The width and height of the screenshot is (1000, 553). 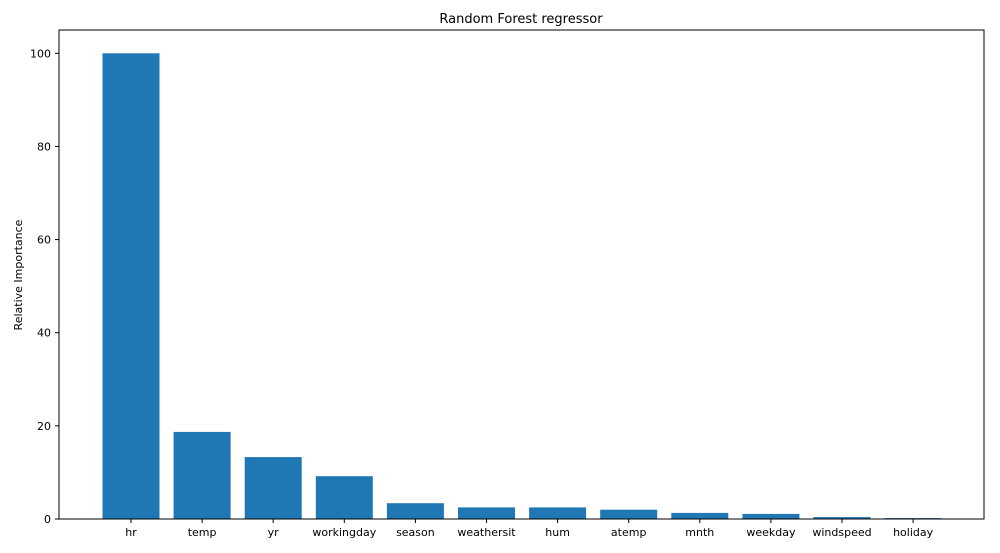 I want to click on x-tick-label: season, so click(x=415, y=532).